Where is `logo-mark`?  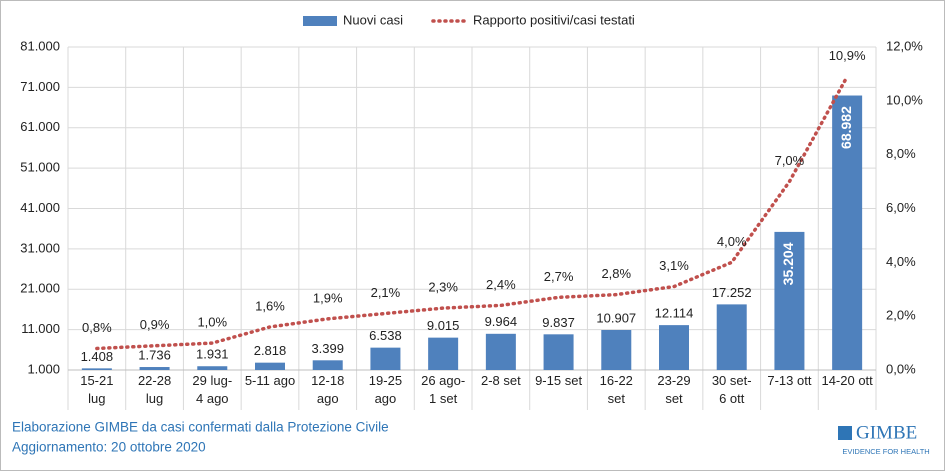 logo-mark is located at coordinates (845, 433).